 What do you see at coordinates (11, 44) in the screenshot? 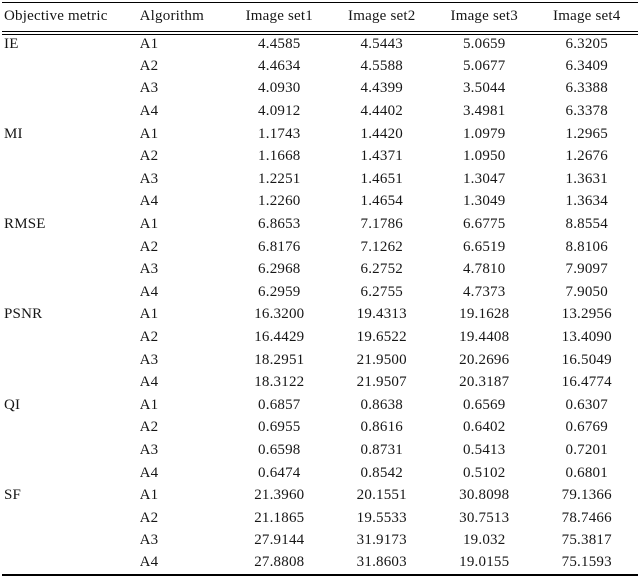
I see `metric-cell: IE` at bounding box center [11, 44].